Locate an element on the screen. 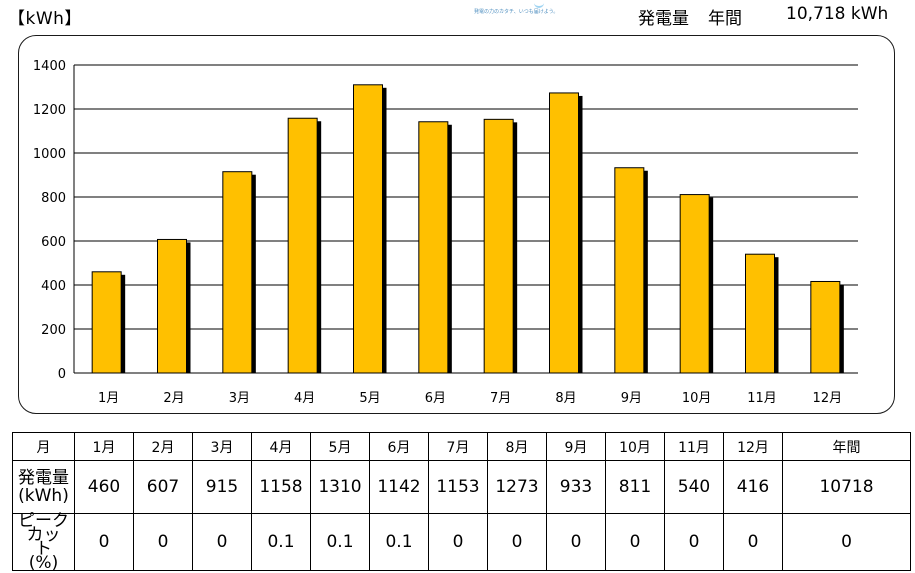  x-tick-label: 8月 is located at coordinates (565, 398).